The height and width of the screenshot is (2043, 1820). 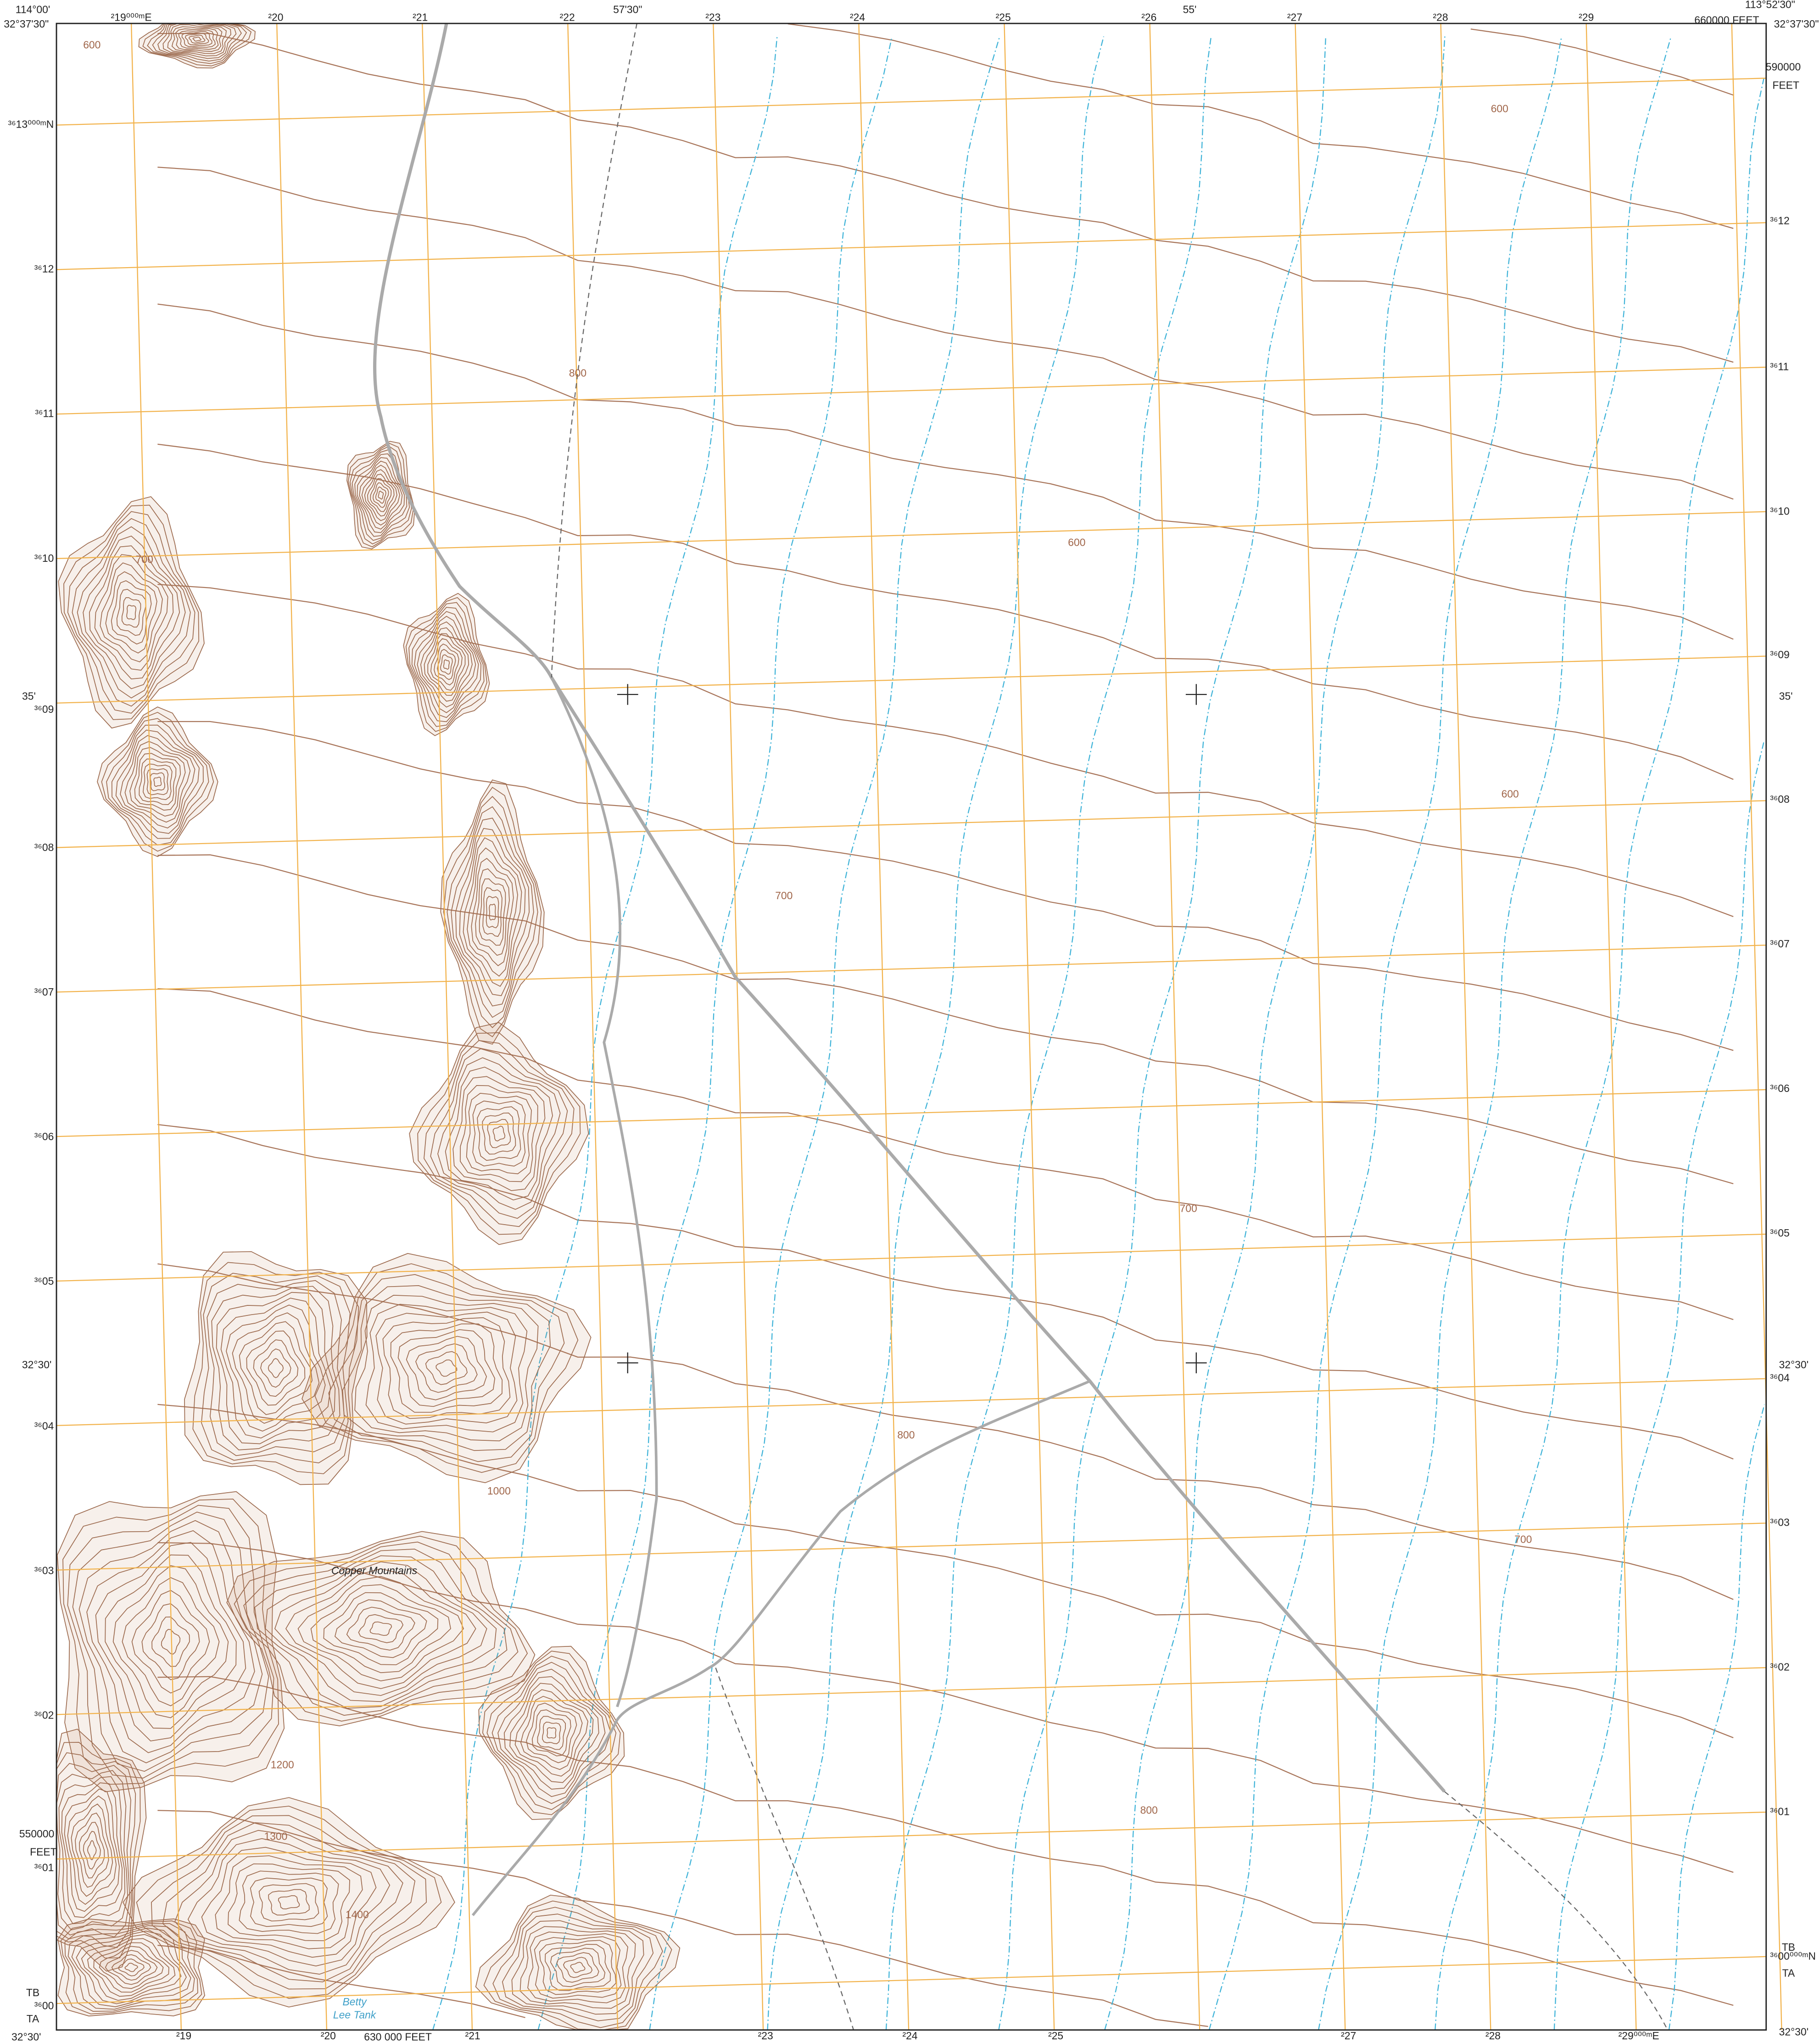 I want to click on northing-label: ³⁶10, so click(x=44, y=558).